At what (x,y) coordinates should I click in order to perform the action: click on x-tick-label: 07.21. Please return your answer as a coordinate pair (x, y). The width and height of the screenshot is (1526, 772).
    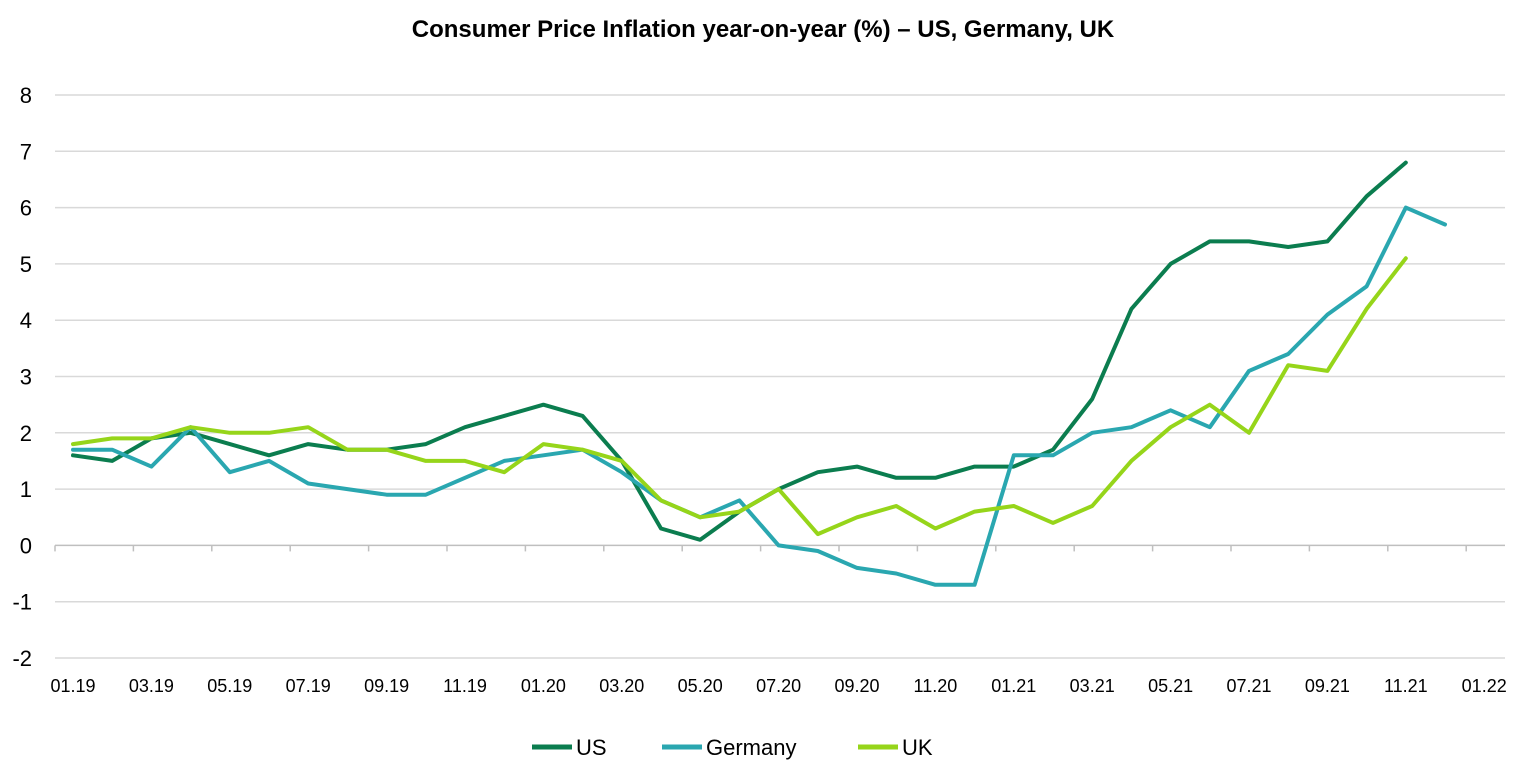
    Looking at the image, I should click on (1248, 686).